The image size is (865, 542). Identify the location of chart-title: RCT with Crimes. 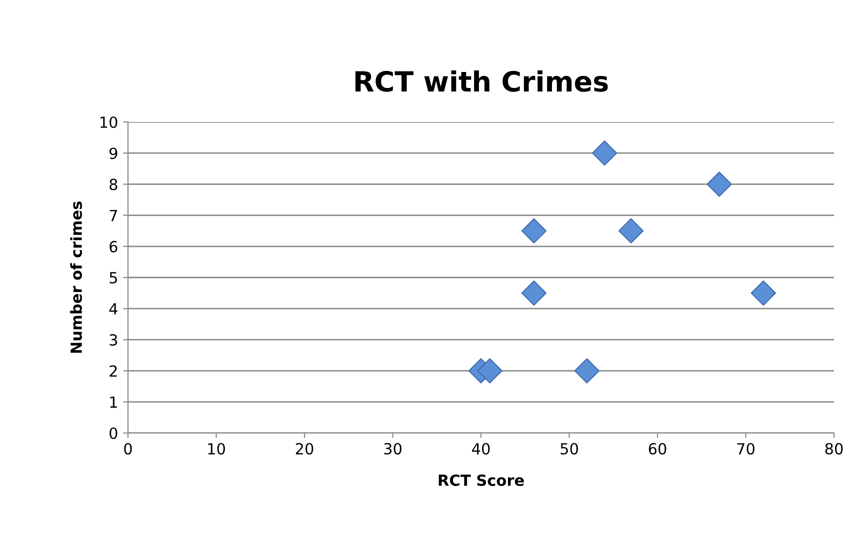
(481, 81).